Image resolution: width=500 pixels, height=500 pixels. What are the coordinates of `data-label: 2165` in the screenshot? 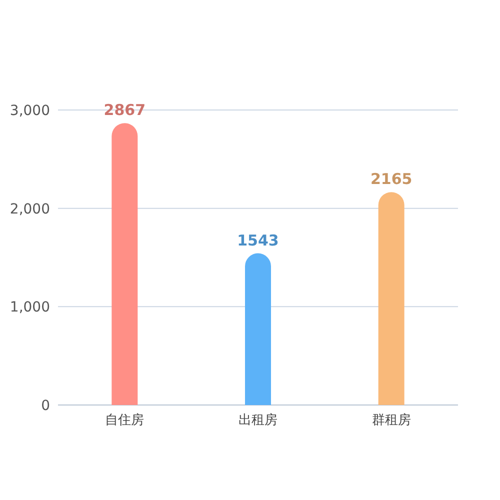 It's located at (391, 179).